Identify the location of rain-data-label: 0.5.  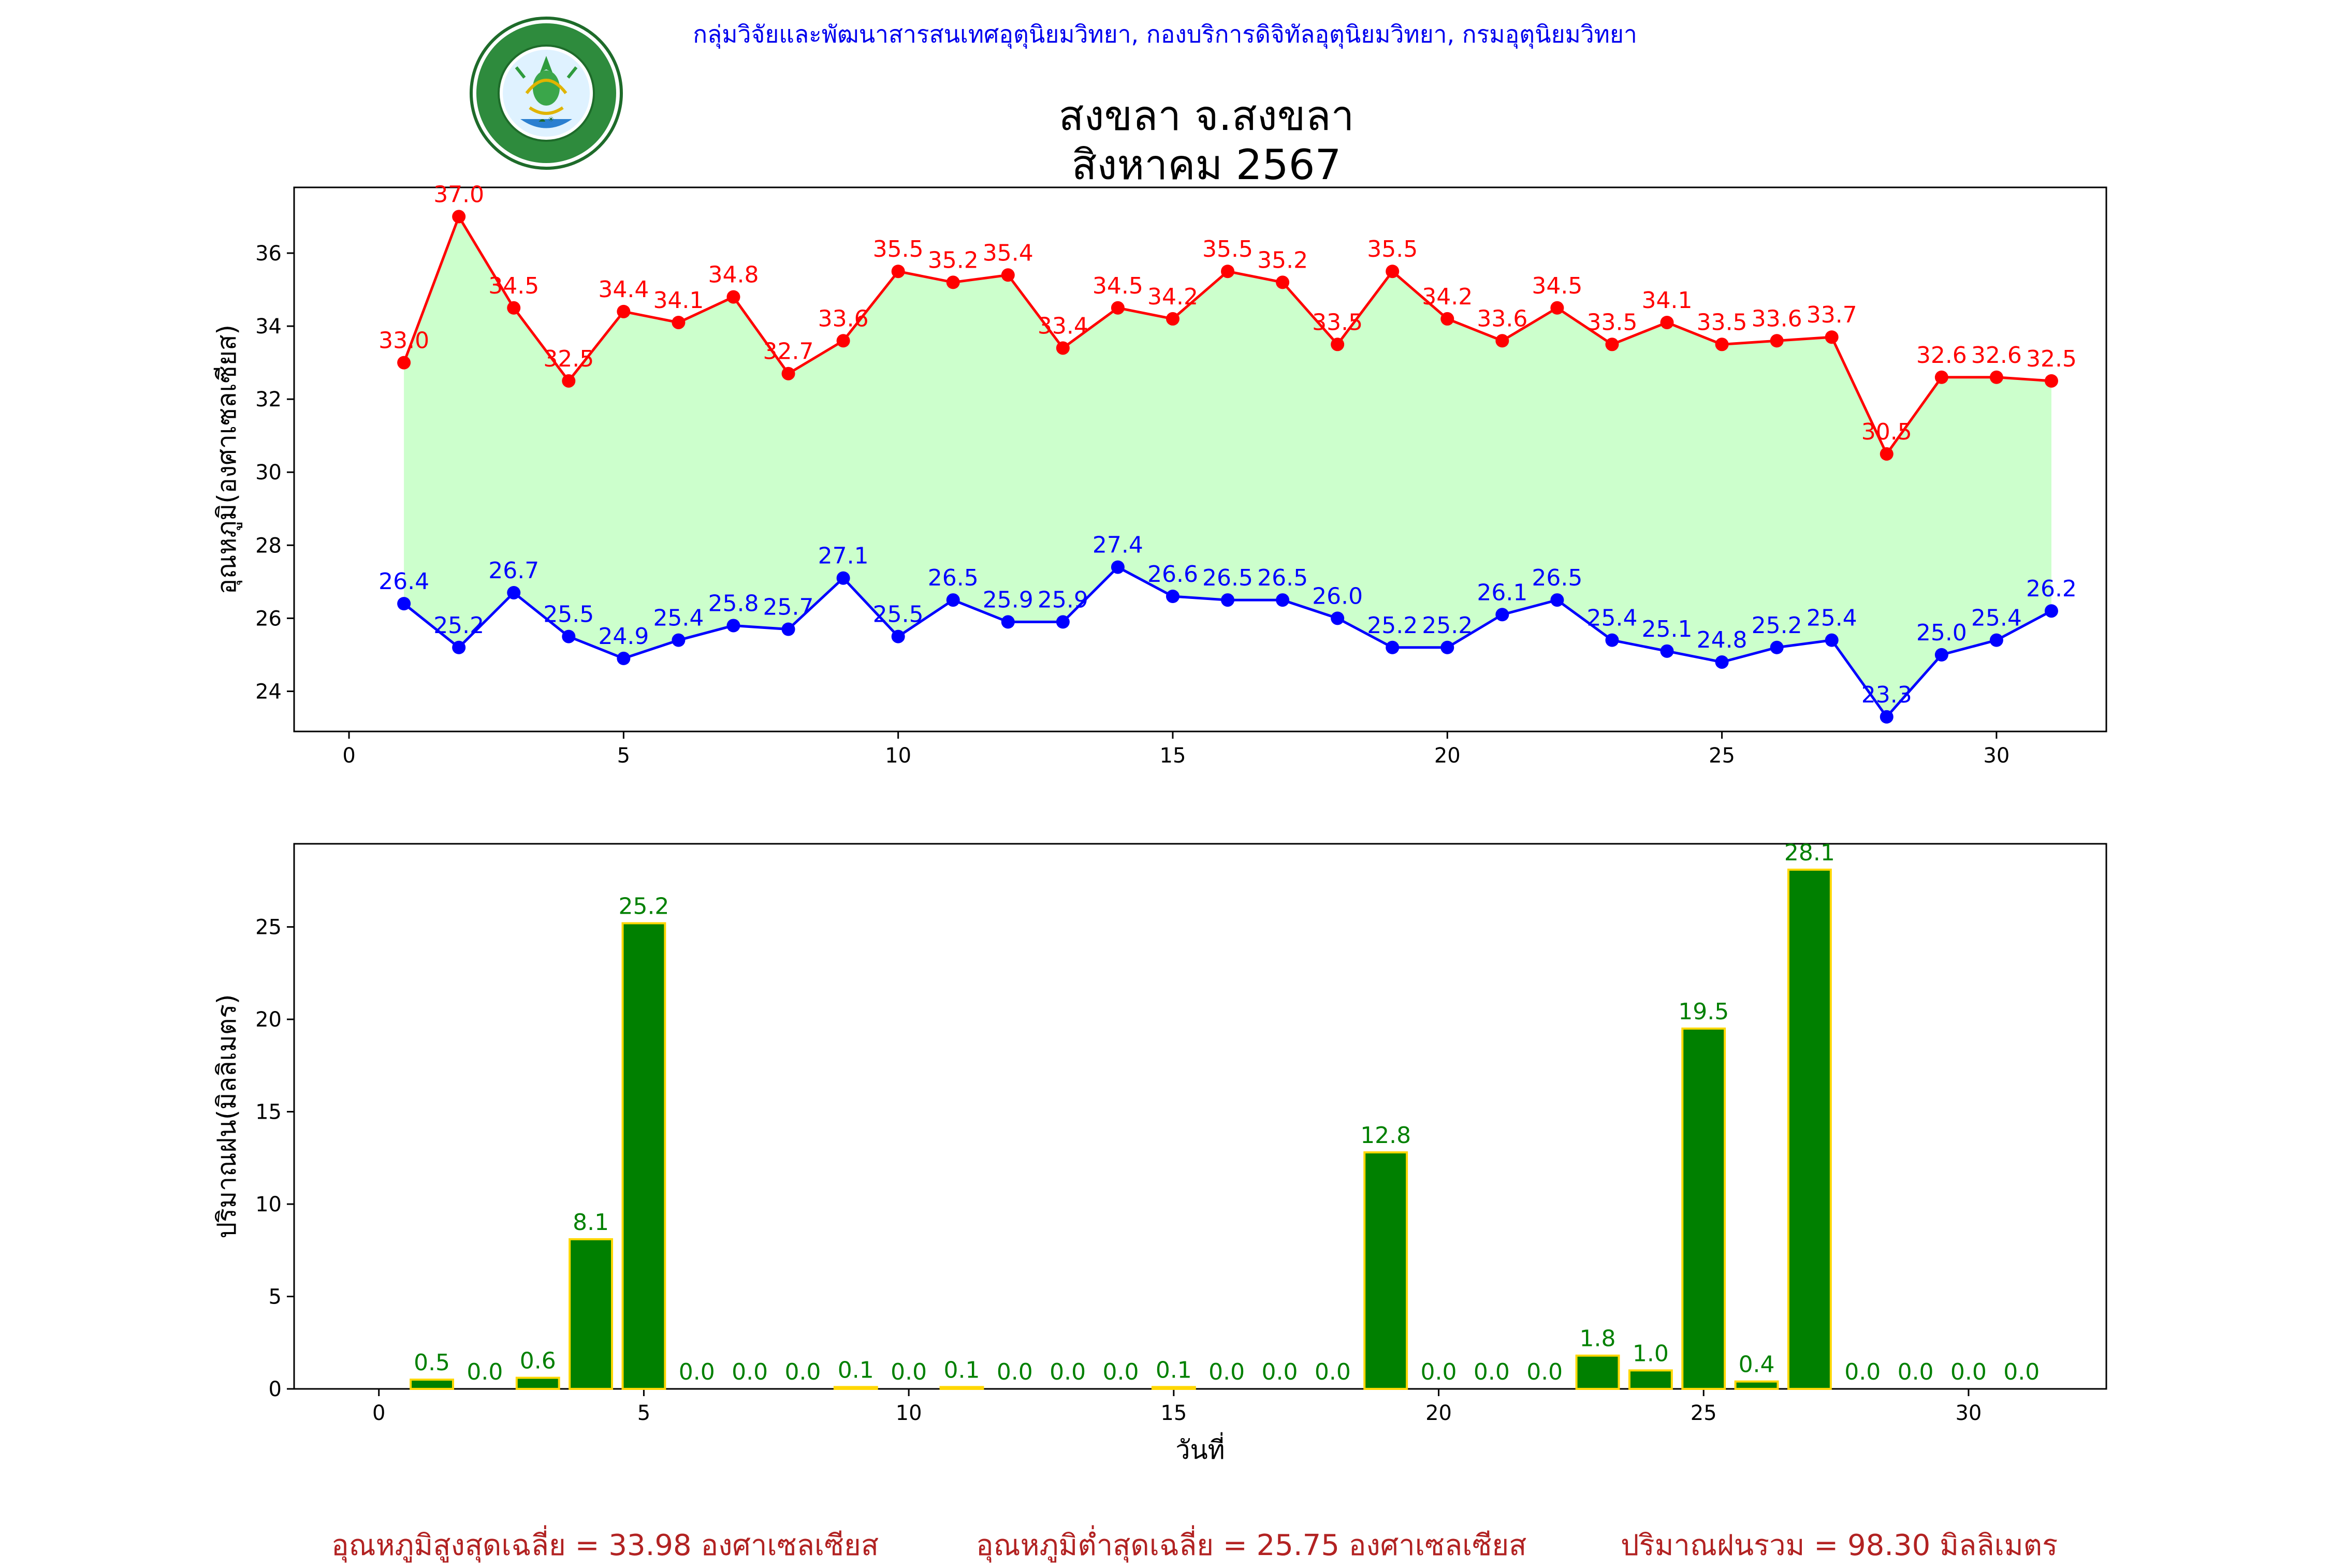
(432, 1363).